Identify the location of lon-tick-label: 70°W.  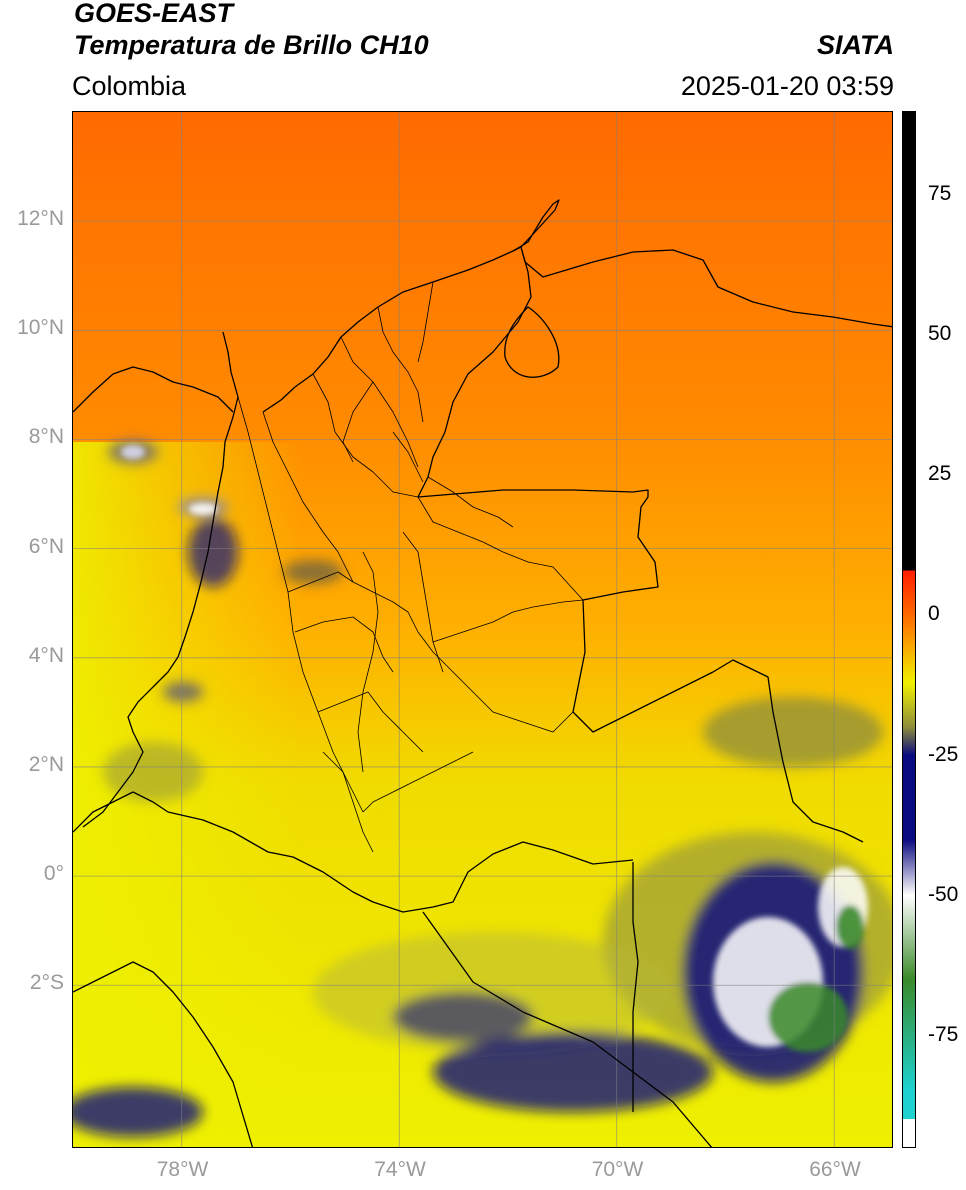
(617, 1169).